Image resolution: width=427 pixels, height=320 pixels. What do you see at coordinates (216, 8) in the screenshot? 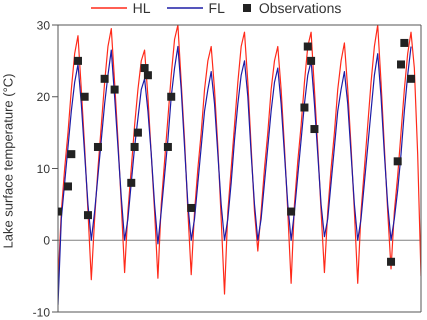
I see `legend-label: FL` at bounding box center [216, 8].